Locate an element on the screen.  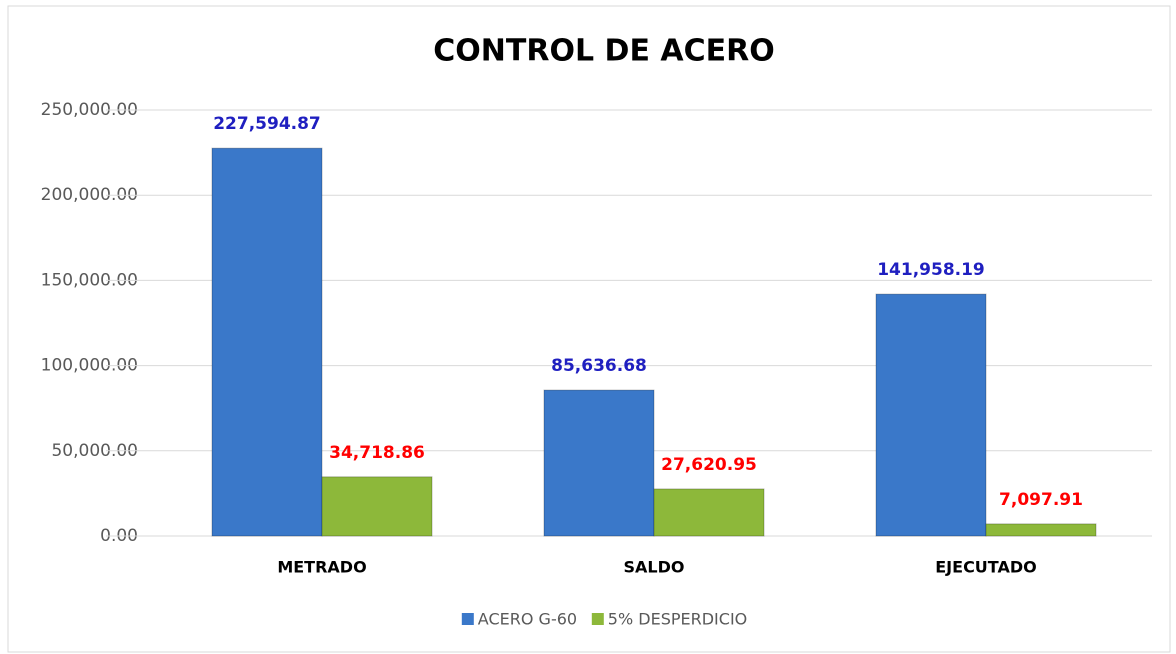
value-label: 227,594.87 is located at coordinates (267, 124).